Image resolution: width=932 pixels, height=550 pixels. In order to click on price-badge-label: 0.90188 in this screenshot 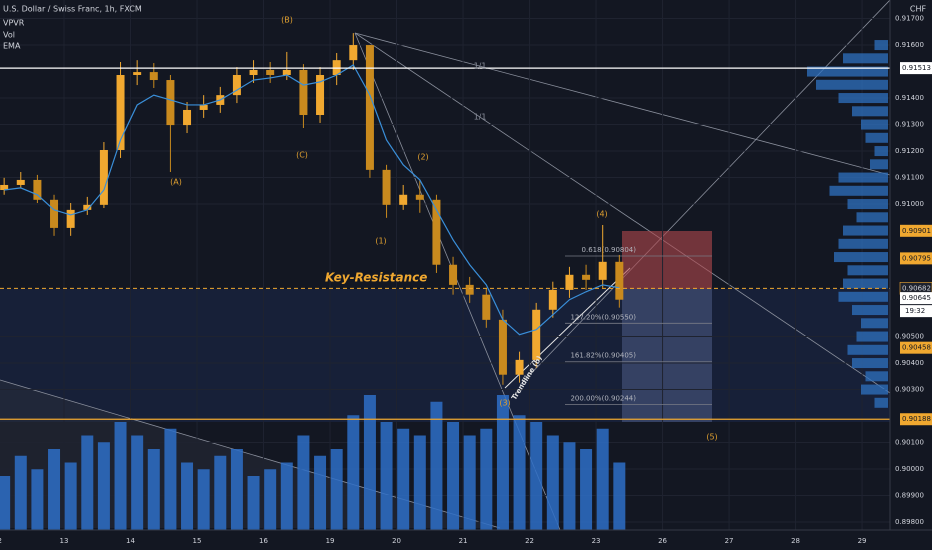, I will do `click(916, 419)`.